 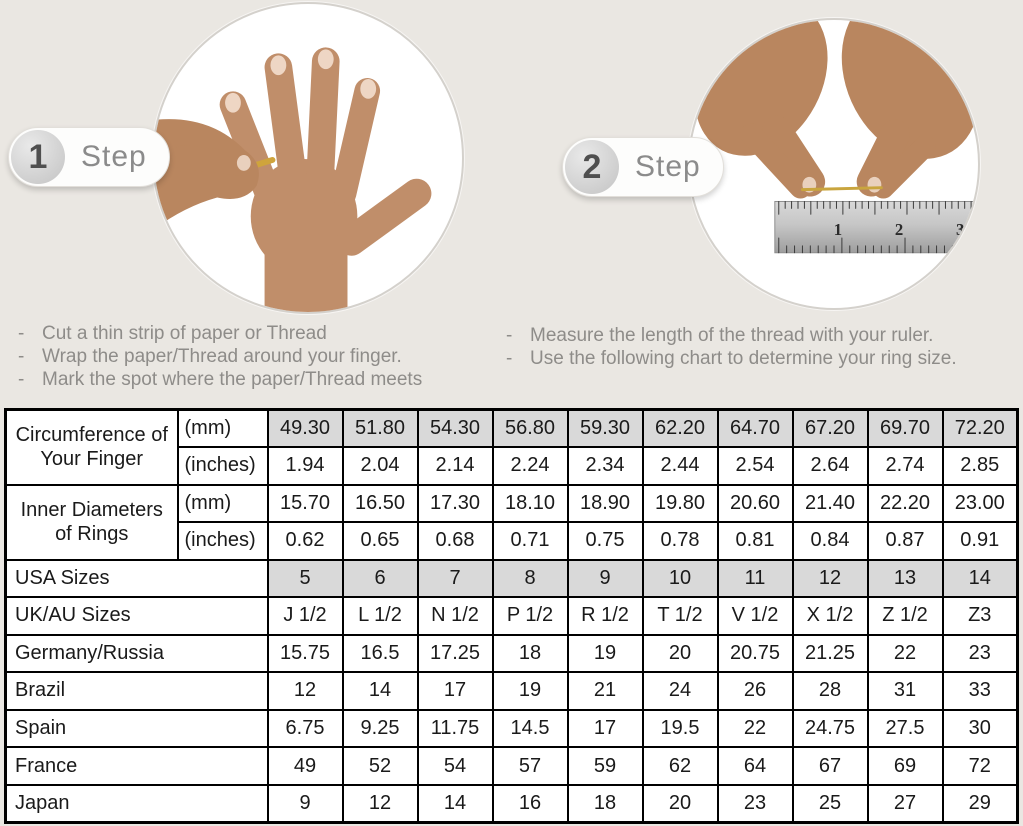 I want to click on table-cell: 31, so click(x=905, y=691).